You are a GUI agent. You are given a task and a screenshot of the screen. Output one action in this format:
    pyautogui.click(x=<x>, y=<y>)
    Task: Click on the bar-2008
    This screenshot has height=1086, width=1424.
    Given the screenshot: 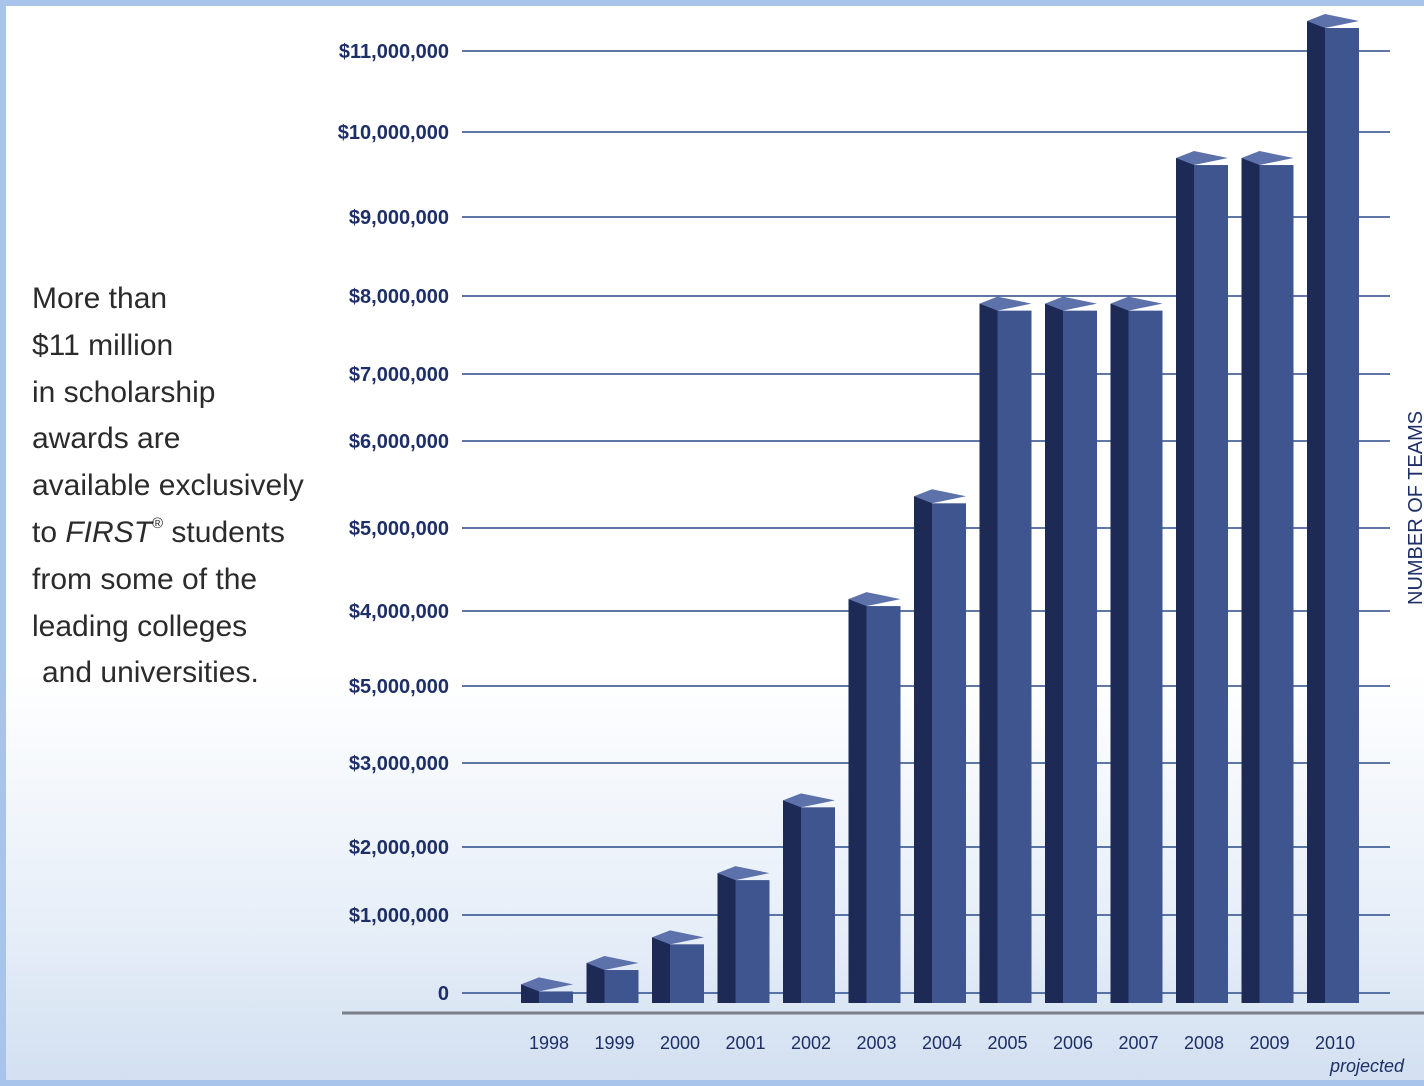 What is the action you would take?
    pyautogui.click(x=1202, y=577)
    